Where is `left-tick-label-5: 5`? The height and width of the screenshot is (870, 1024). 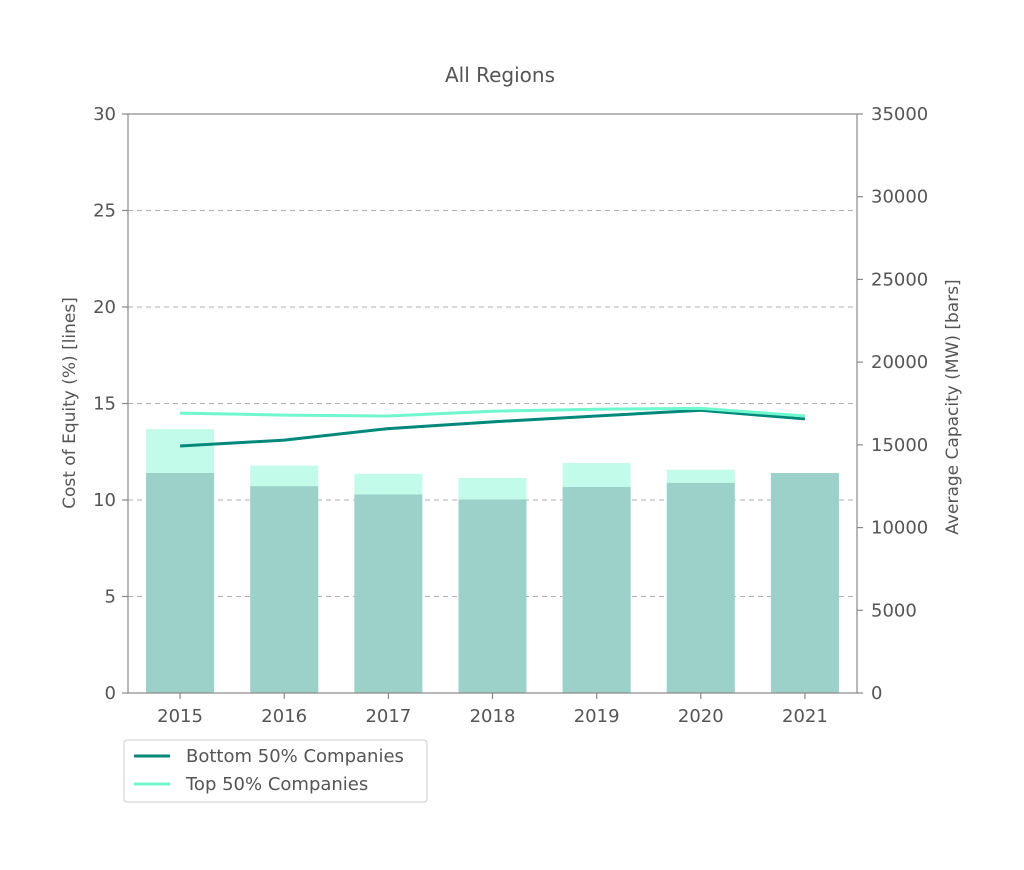 left-tick-label-5: 5 is located at coordinates (110, 597).